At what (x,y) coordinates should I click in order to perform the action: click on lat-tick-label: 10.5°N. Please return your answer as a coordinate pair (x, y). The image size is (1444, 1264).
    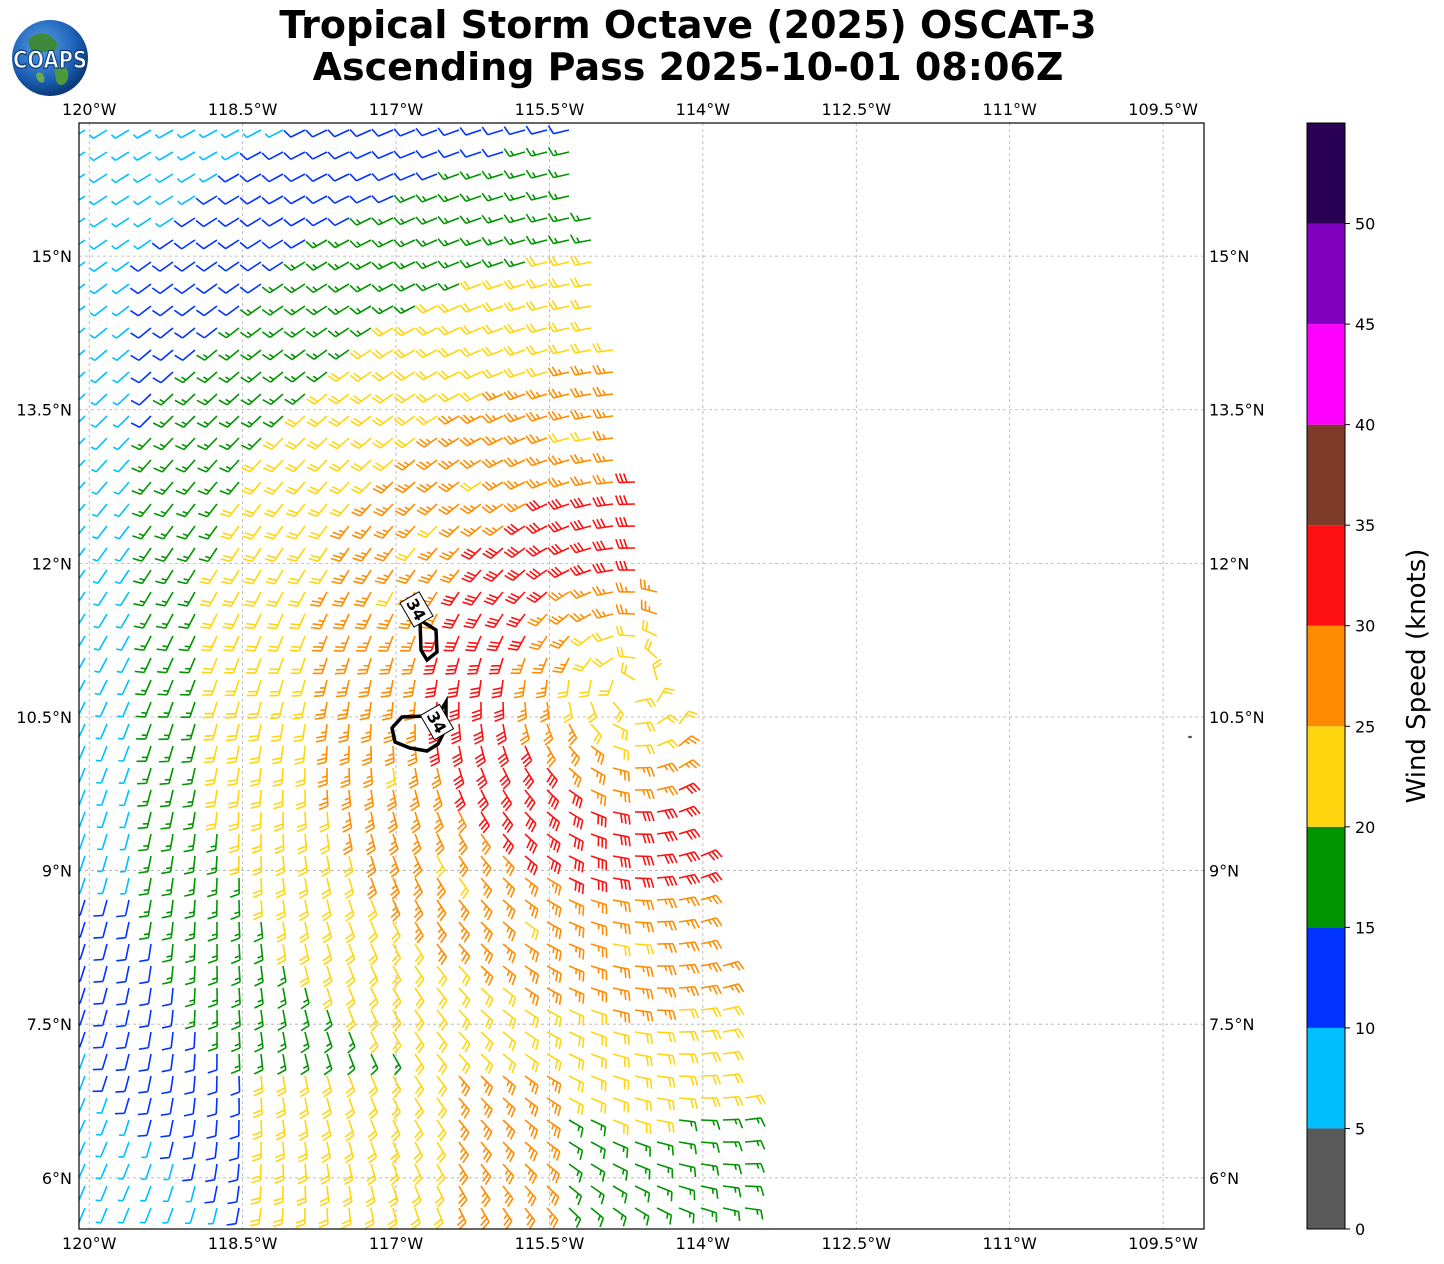
    Looking at the image, I should click on (44, 717).